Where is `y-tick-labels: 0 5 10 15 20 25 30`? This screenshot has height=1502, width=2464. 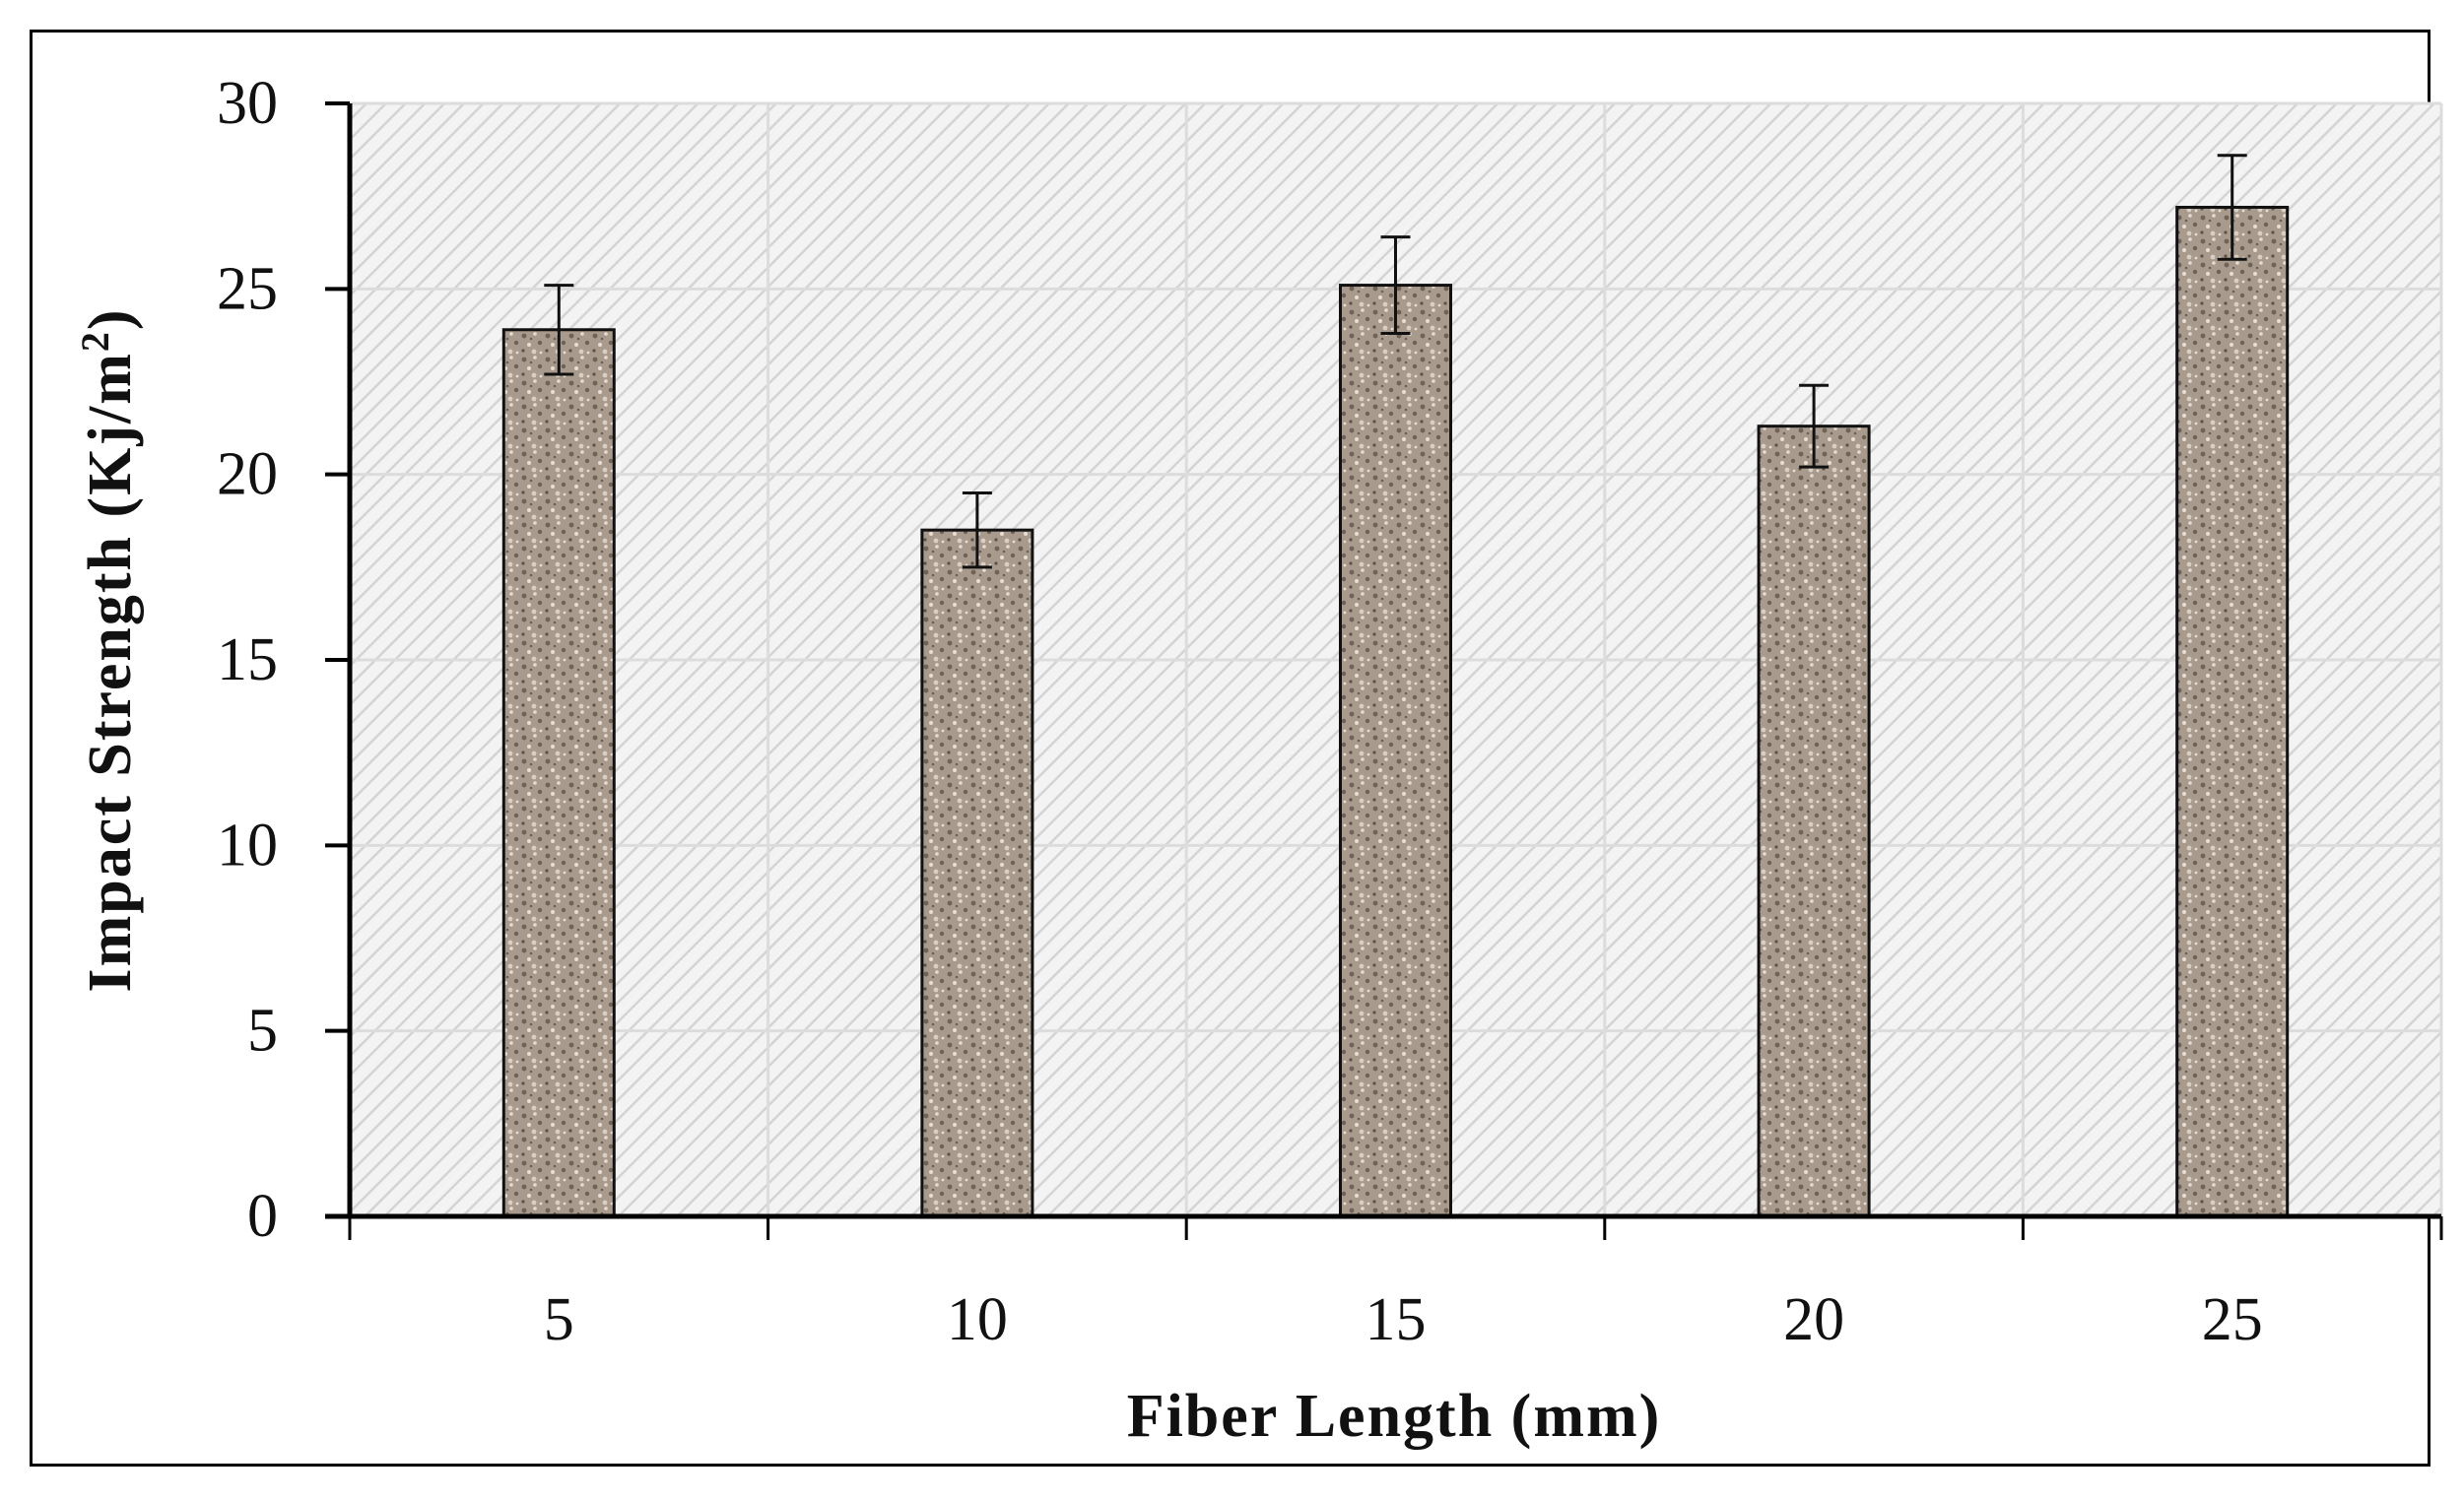
y-tick-labels: 0 5 10 15 20 25 30 is located at coordinates (248, 660).